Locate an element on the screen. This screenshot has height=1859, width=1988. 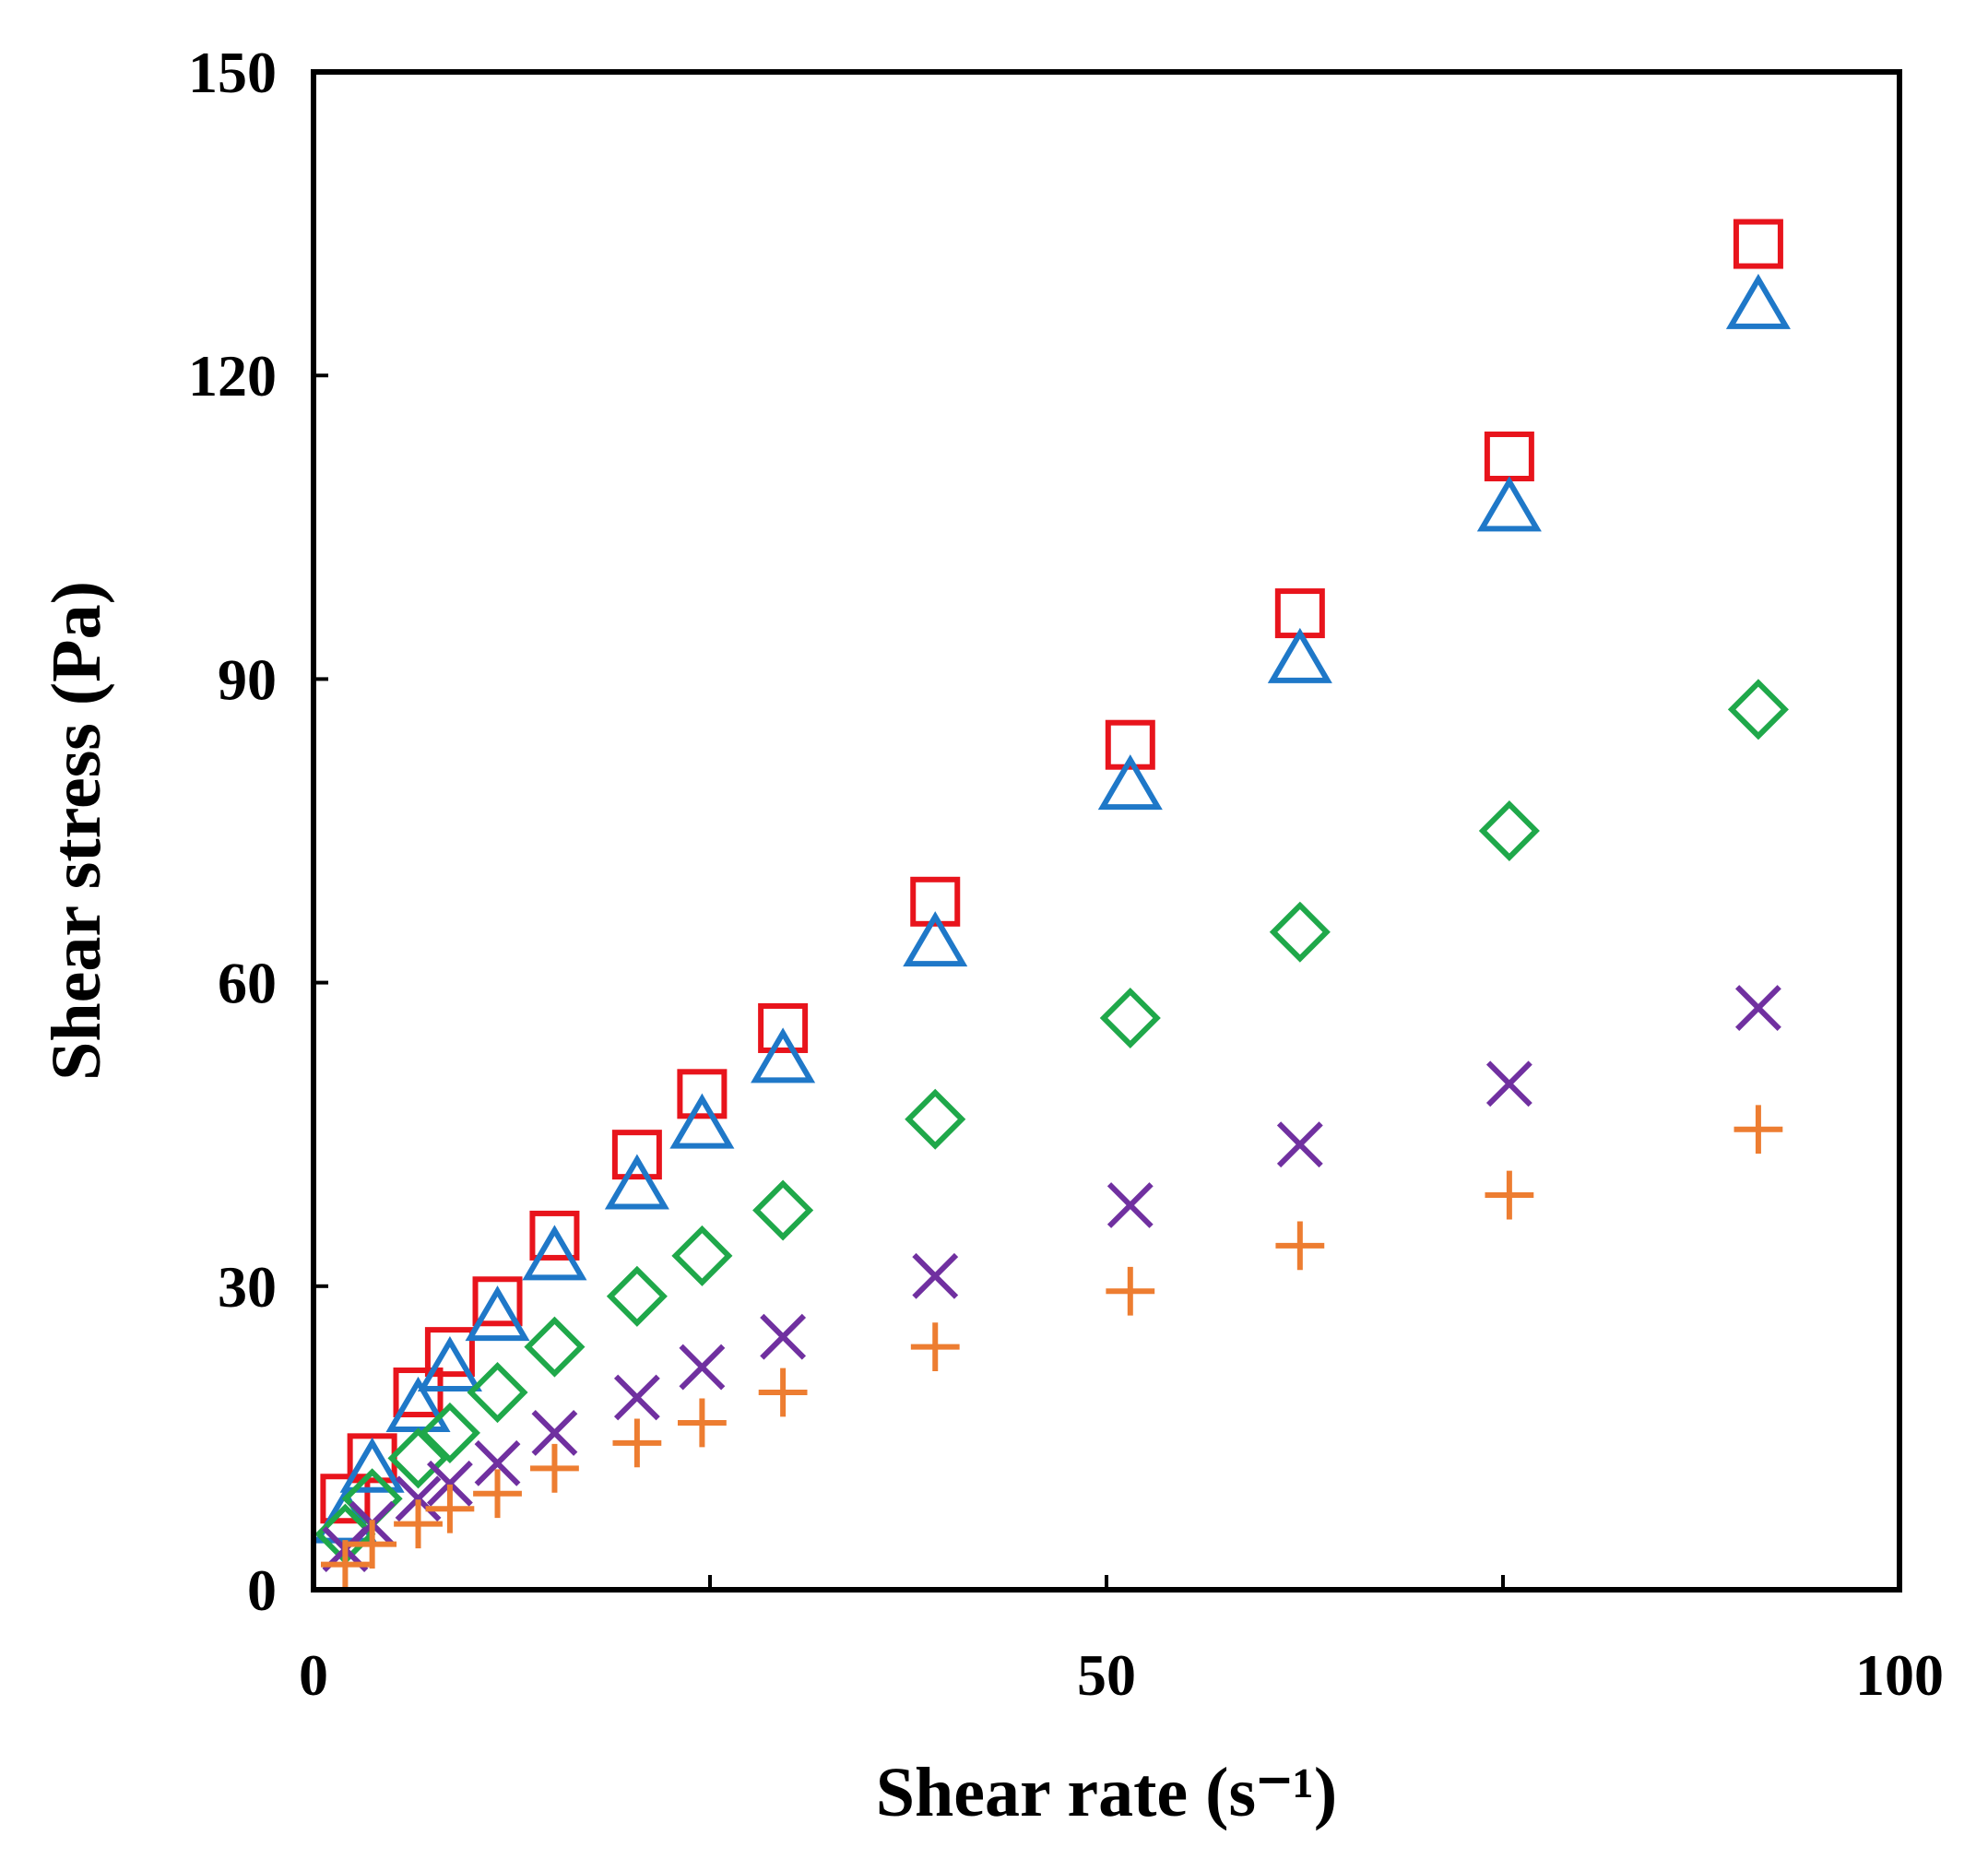
y-tick-label: 30 is located at coordinates (247, 1287).